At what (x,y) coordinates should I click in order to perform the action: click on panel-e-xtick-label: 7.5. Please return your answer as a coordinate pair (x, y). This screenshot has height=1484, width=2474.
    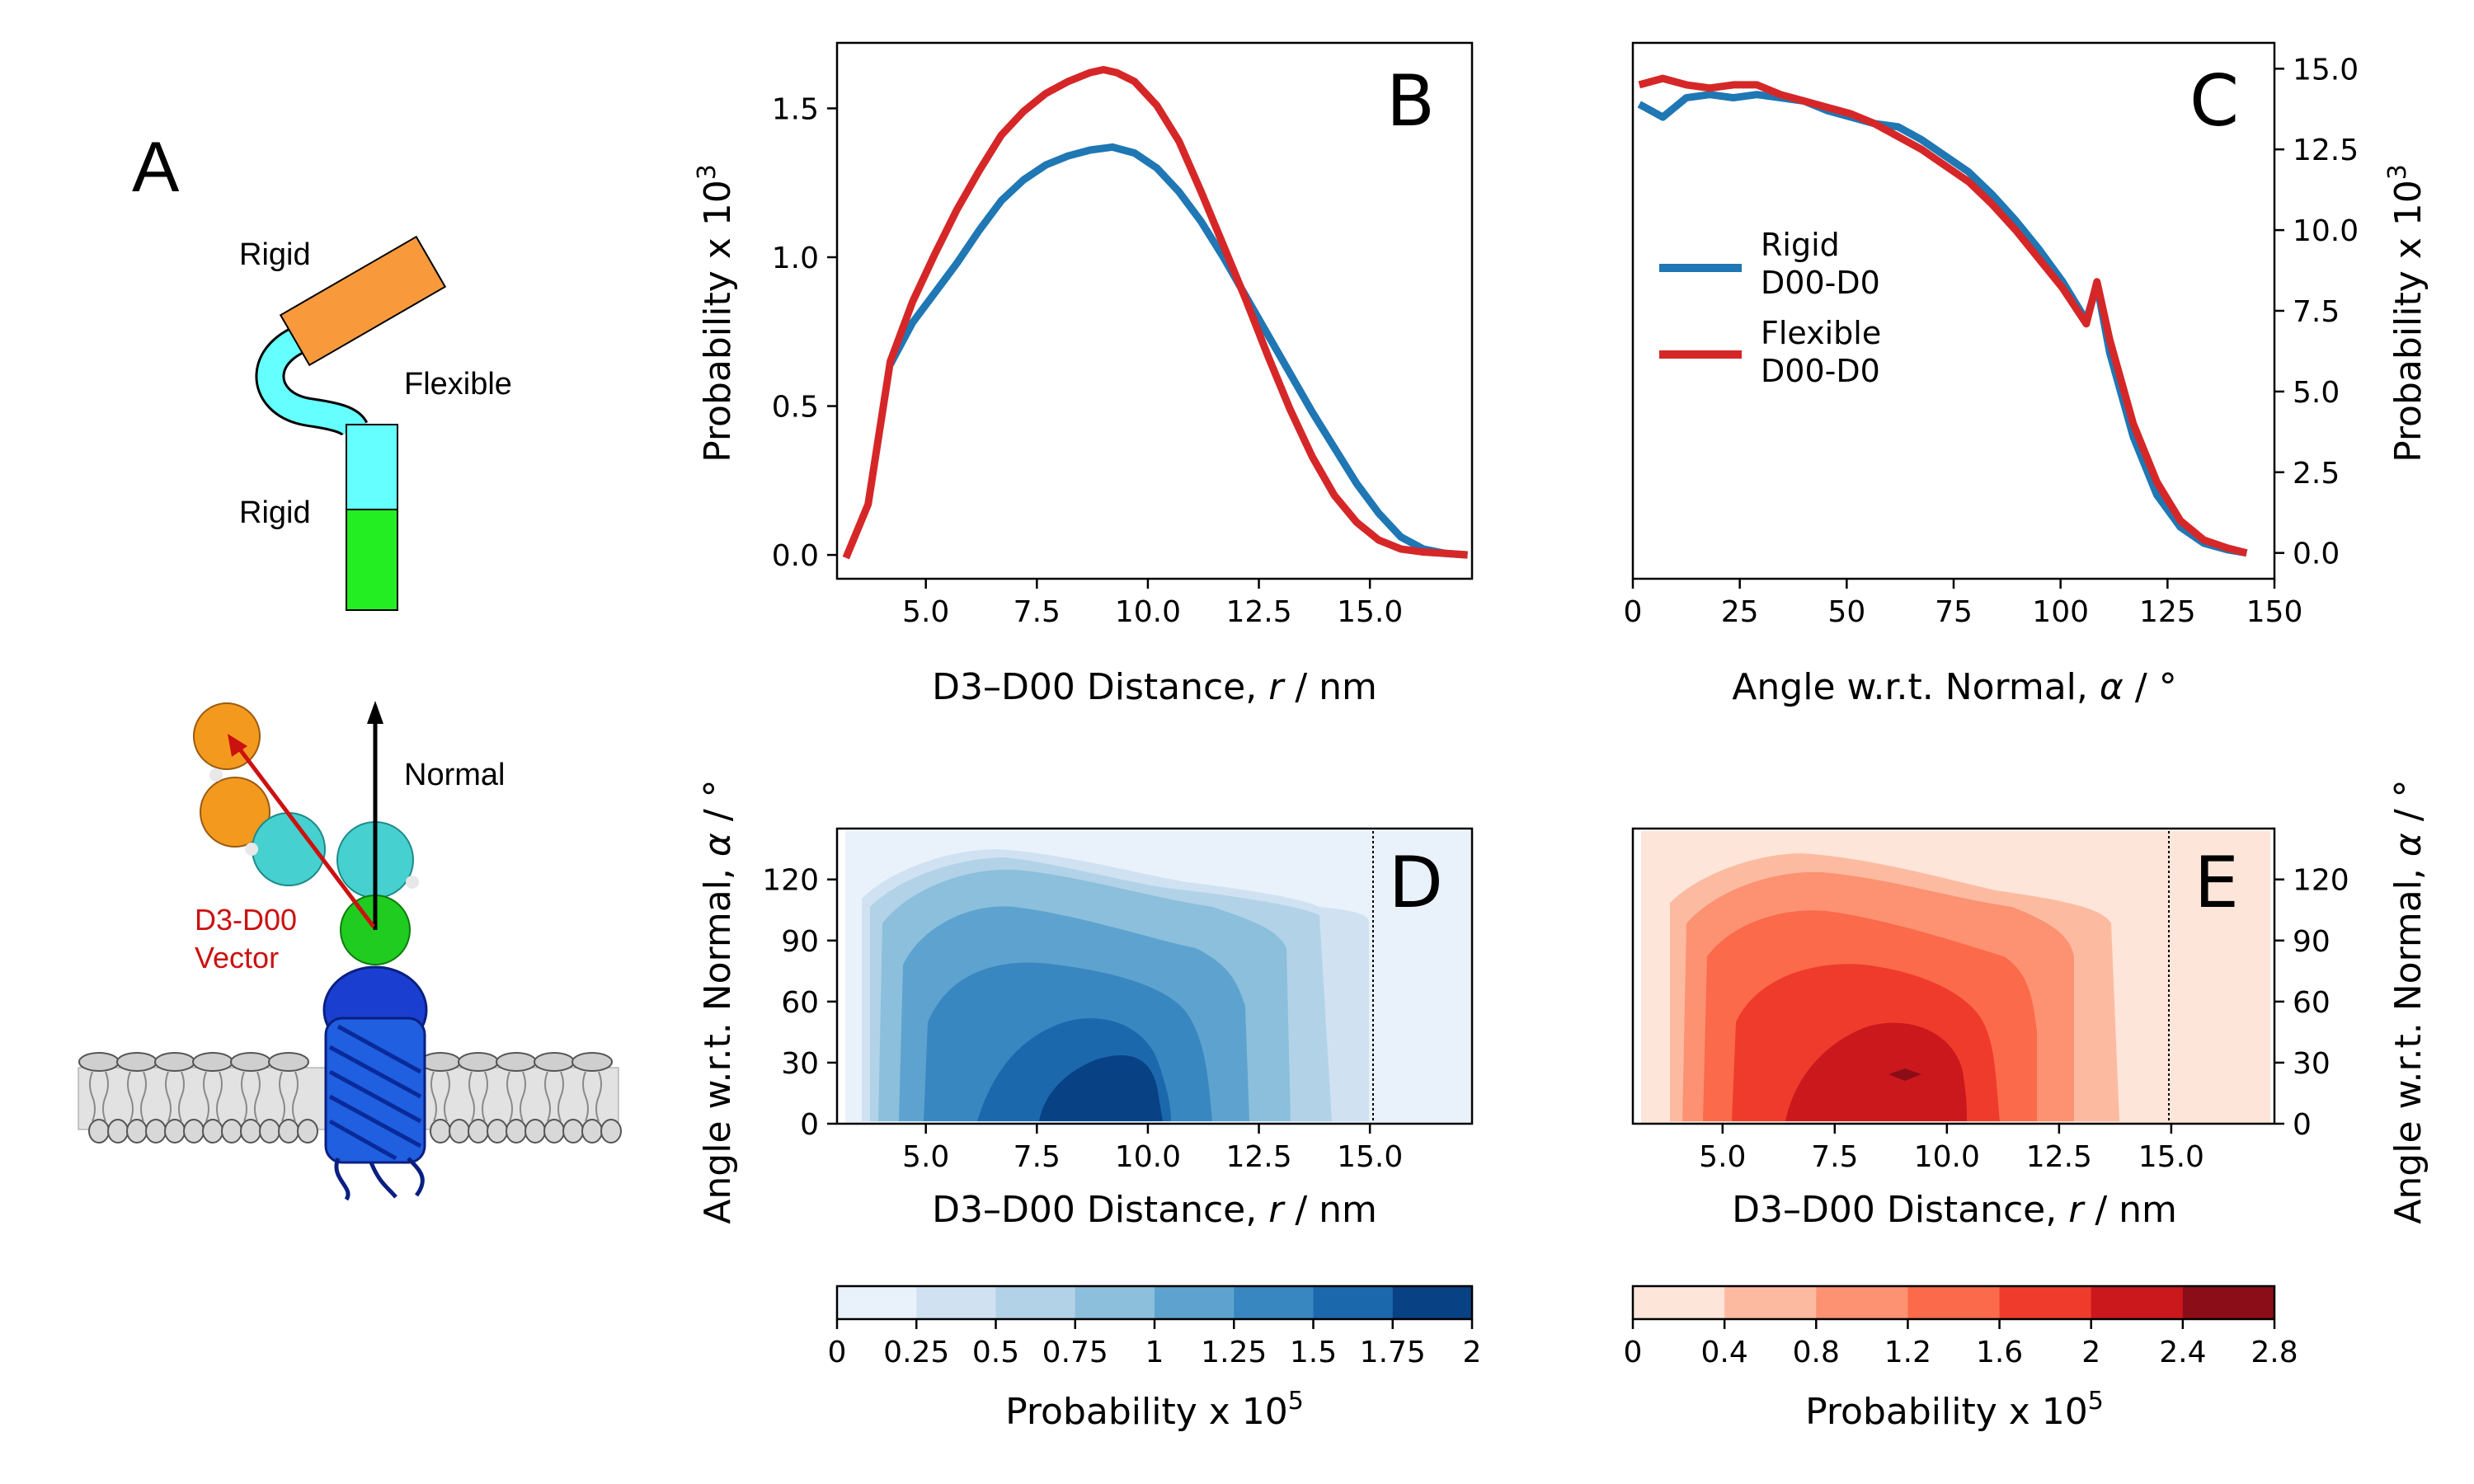
    Looking at the image, I should click on (1834, 1157).